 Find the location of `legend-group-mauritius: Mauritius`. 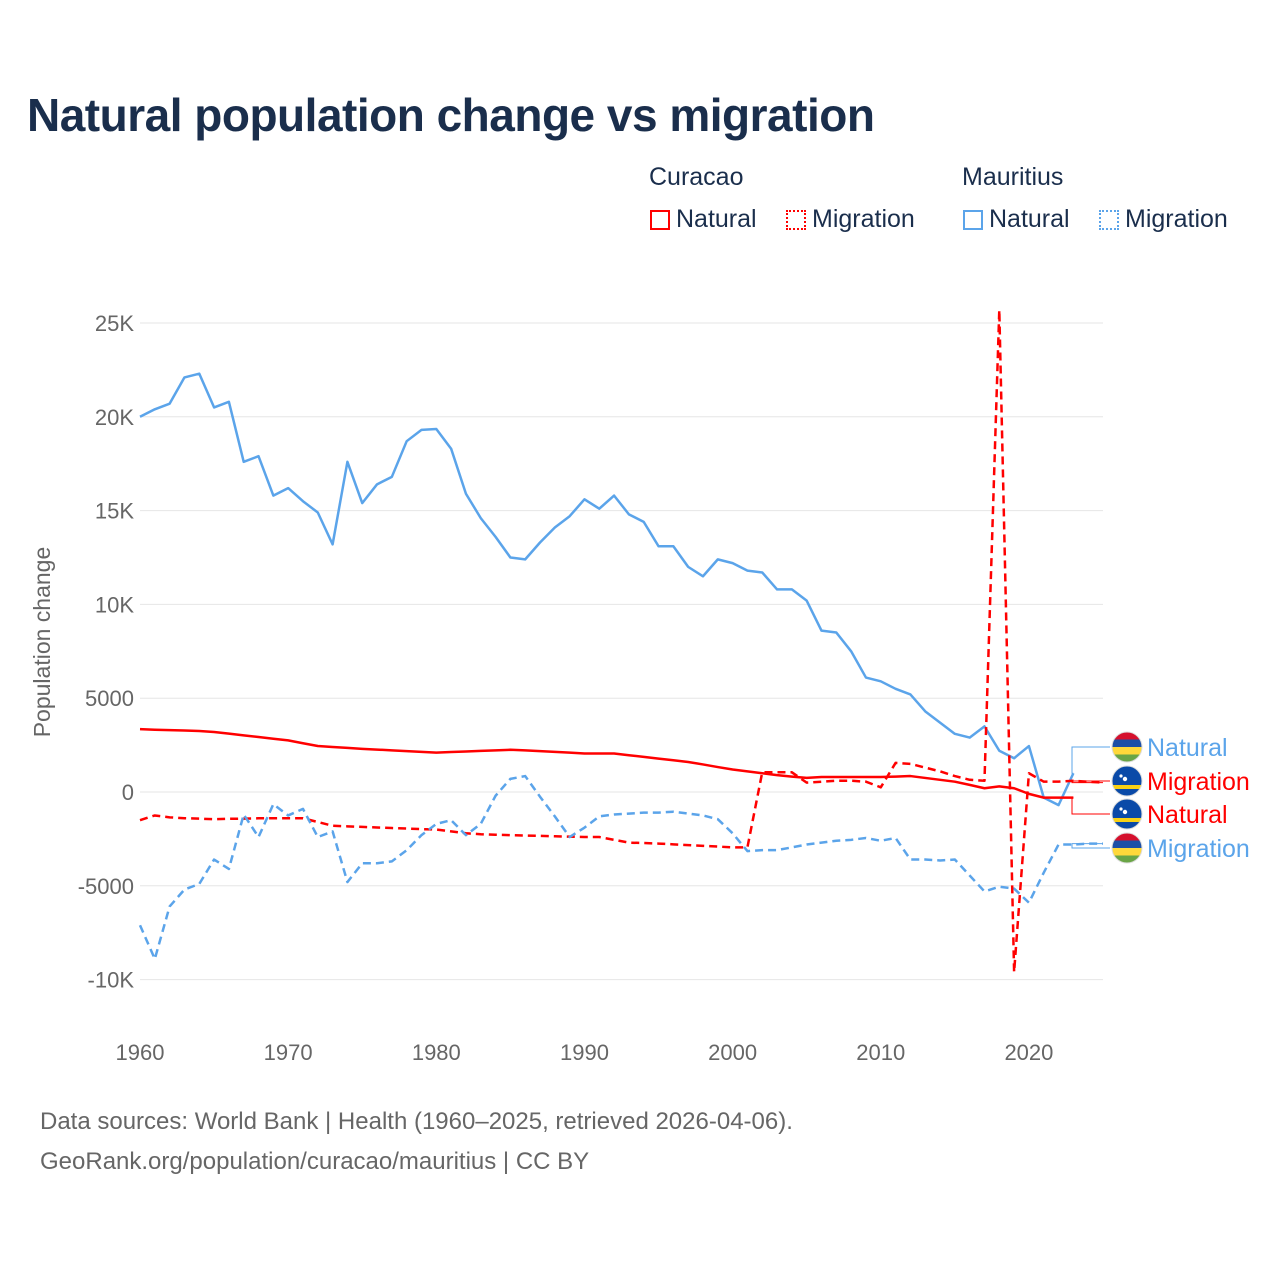

legend-group-mauritius: Mauritius is located at coordinates (1013, 177).